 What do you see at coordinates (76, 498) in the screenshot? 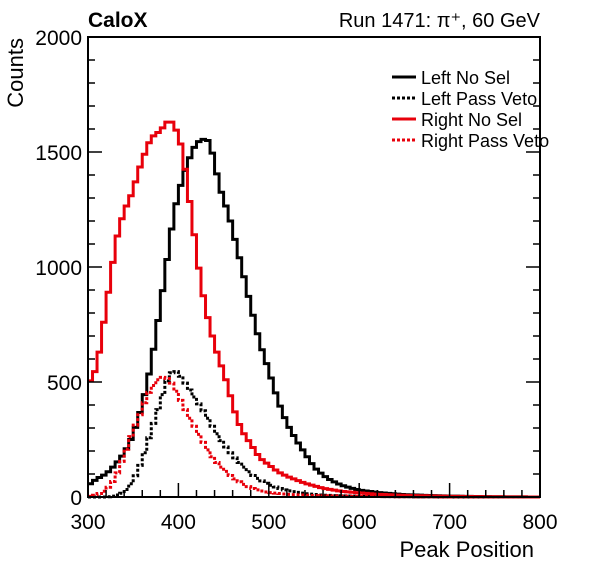
I see `y-tick-label: 0` at bounding box center [76, 498].